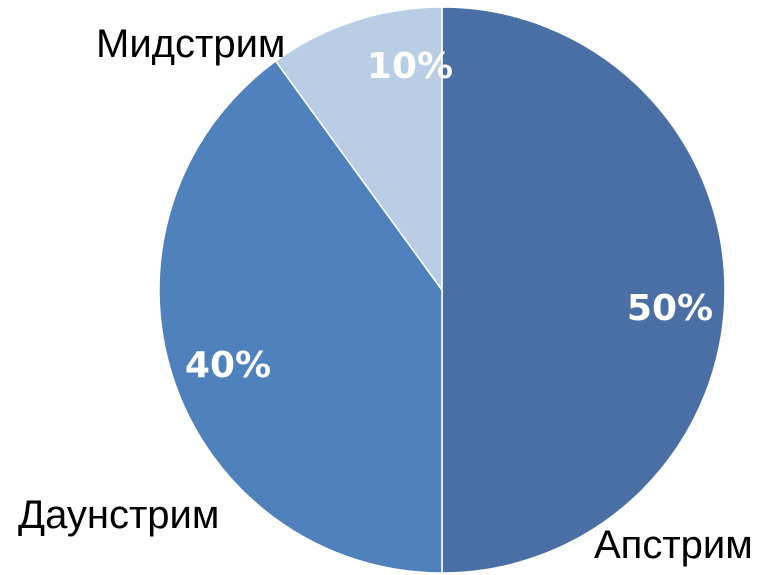 The height and width of the screenshot is (575, 764). I want to click on pie-slice-мидстрим, so click(358, 149).